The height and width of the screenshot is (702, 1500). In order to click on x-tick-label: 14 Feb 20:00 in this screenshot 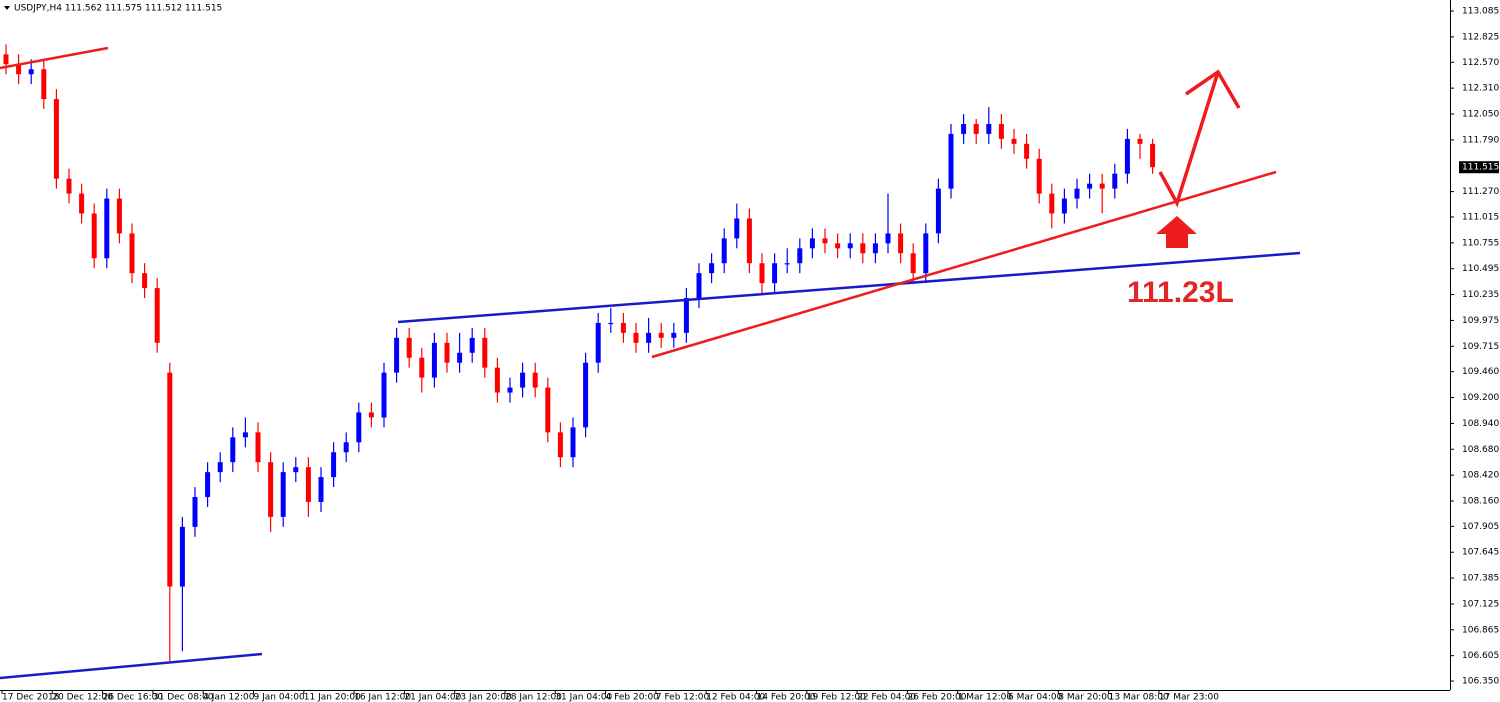, I will do `click(786, 697)`.